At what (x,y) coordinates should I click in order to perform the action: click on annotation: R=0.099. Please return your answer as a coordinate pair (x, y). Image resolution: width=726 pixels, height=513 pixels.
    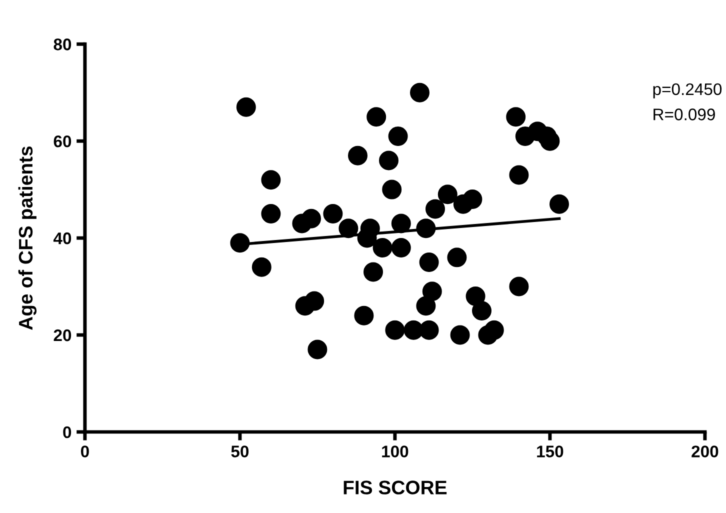
    Looking at the image, I should click on (684, 114).